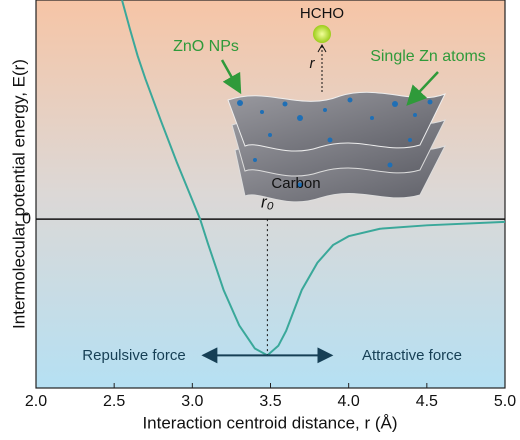 The image size is (520, 440). What do you see at coordinates (322, 34) in the screenshot?
I see `hcho-molecule` at bounding box center [322, 34].